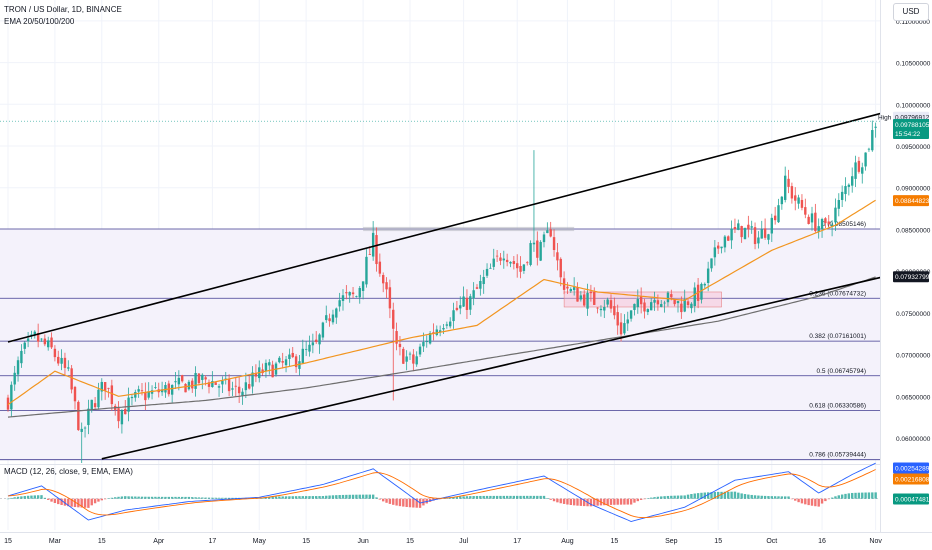  I want to click on chart-title: TRON / US Dollar, 1D, BINANCE, so click(63, 9).